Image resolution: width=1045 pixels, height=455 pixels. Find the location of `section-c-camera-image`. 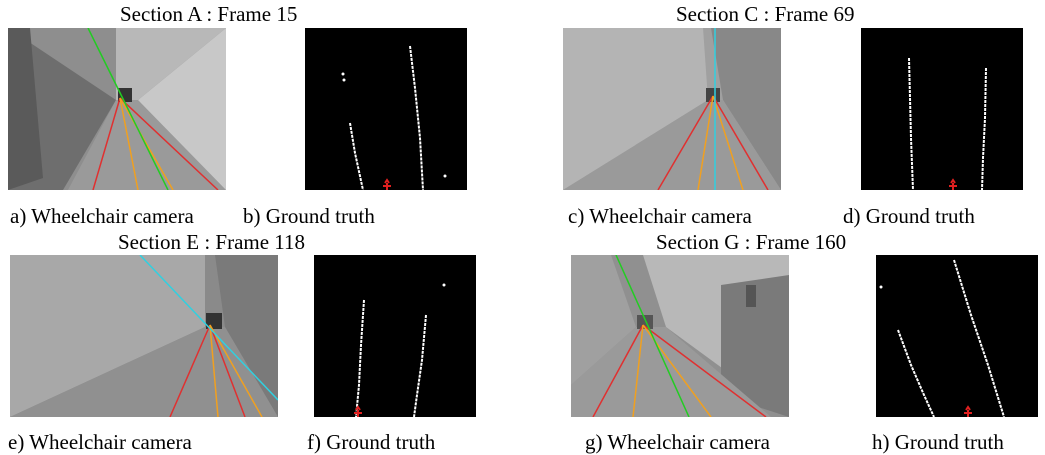

section-c-camera-image is located at coordinates (672, 109).